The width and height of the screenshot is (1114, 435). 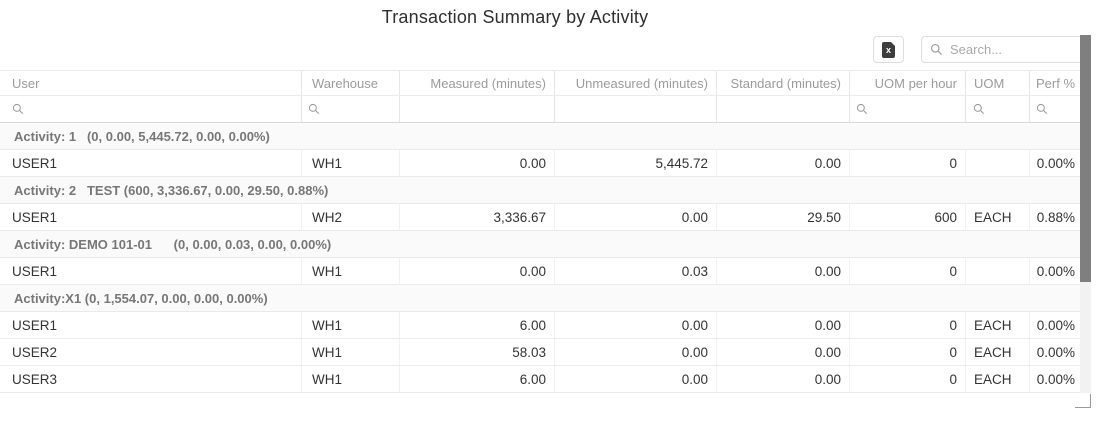 What do you see at coordinates (908, 217) in the screenshot?
I see `cell-uom-per-hour: 600` at bounding box center [908, 217].